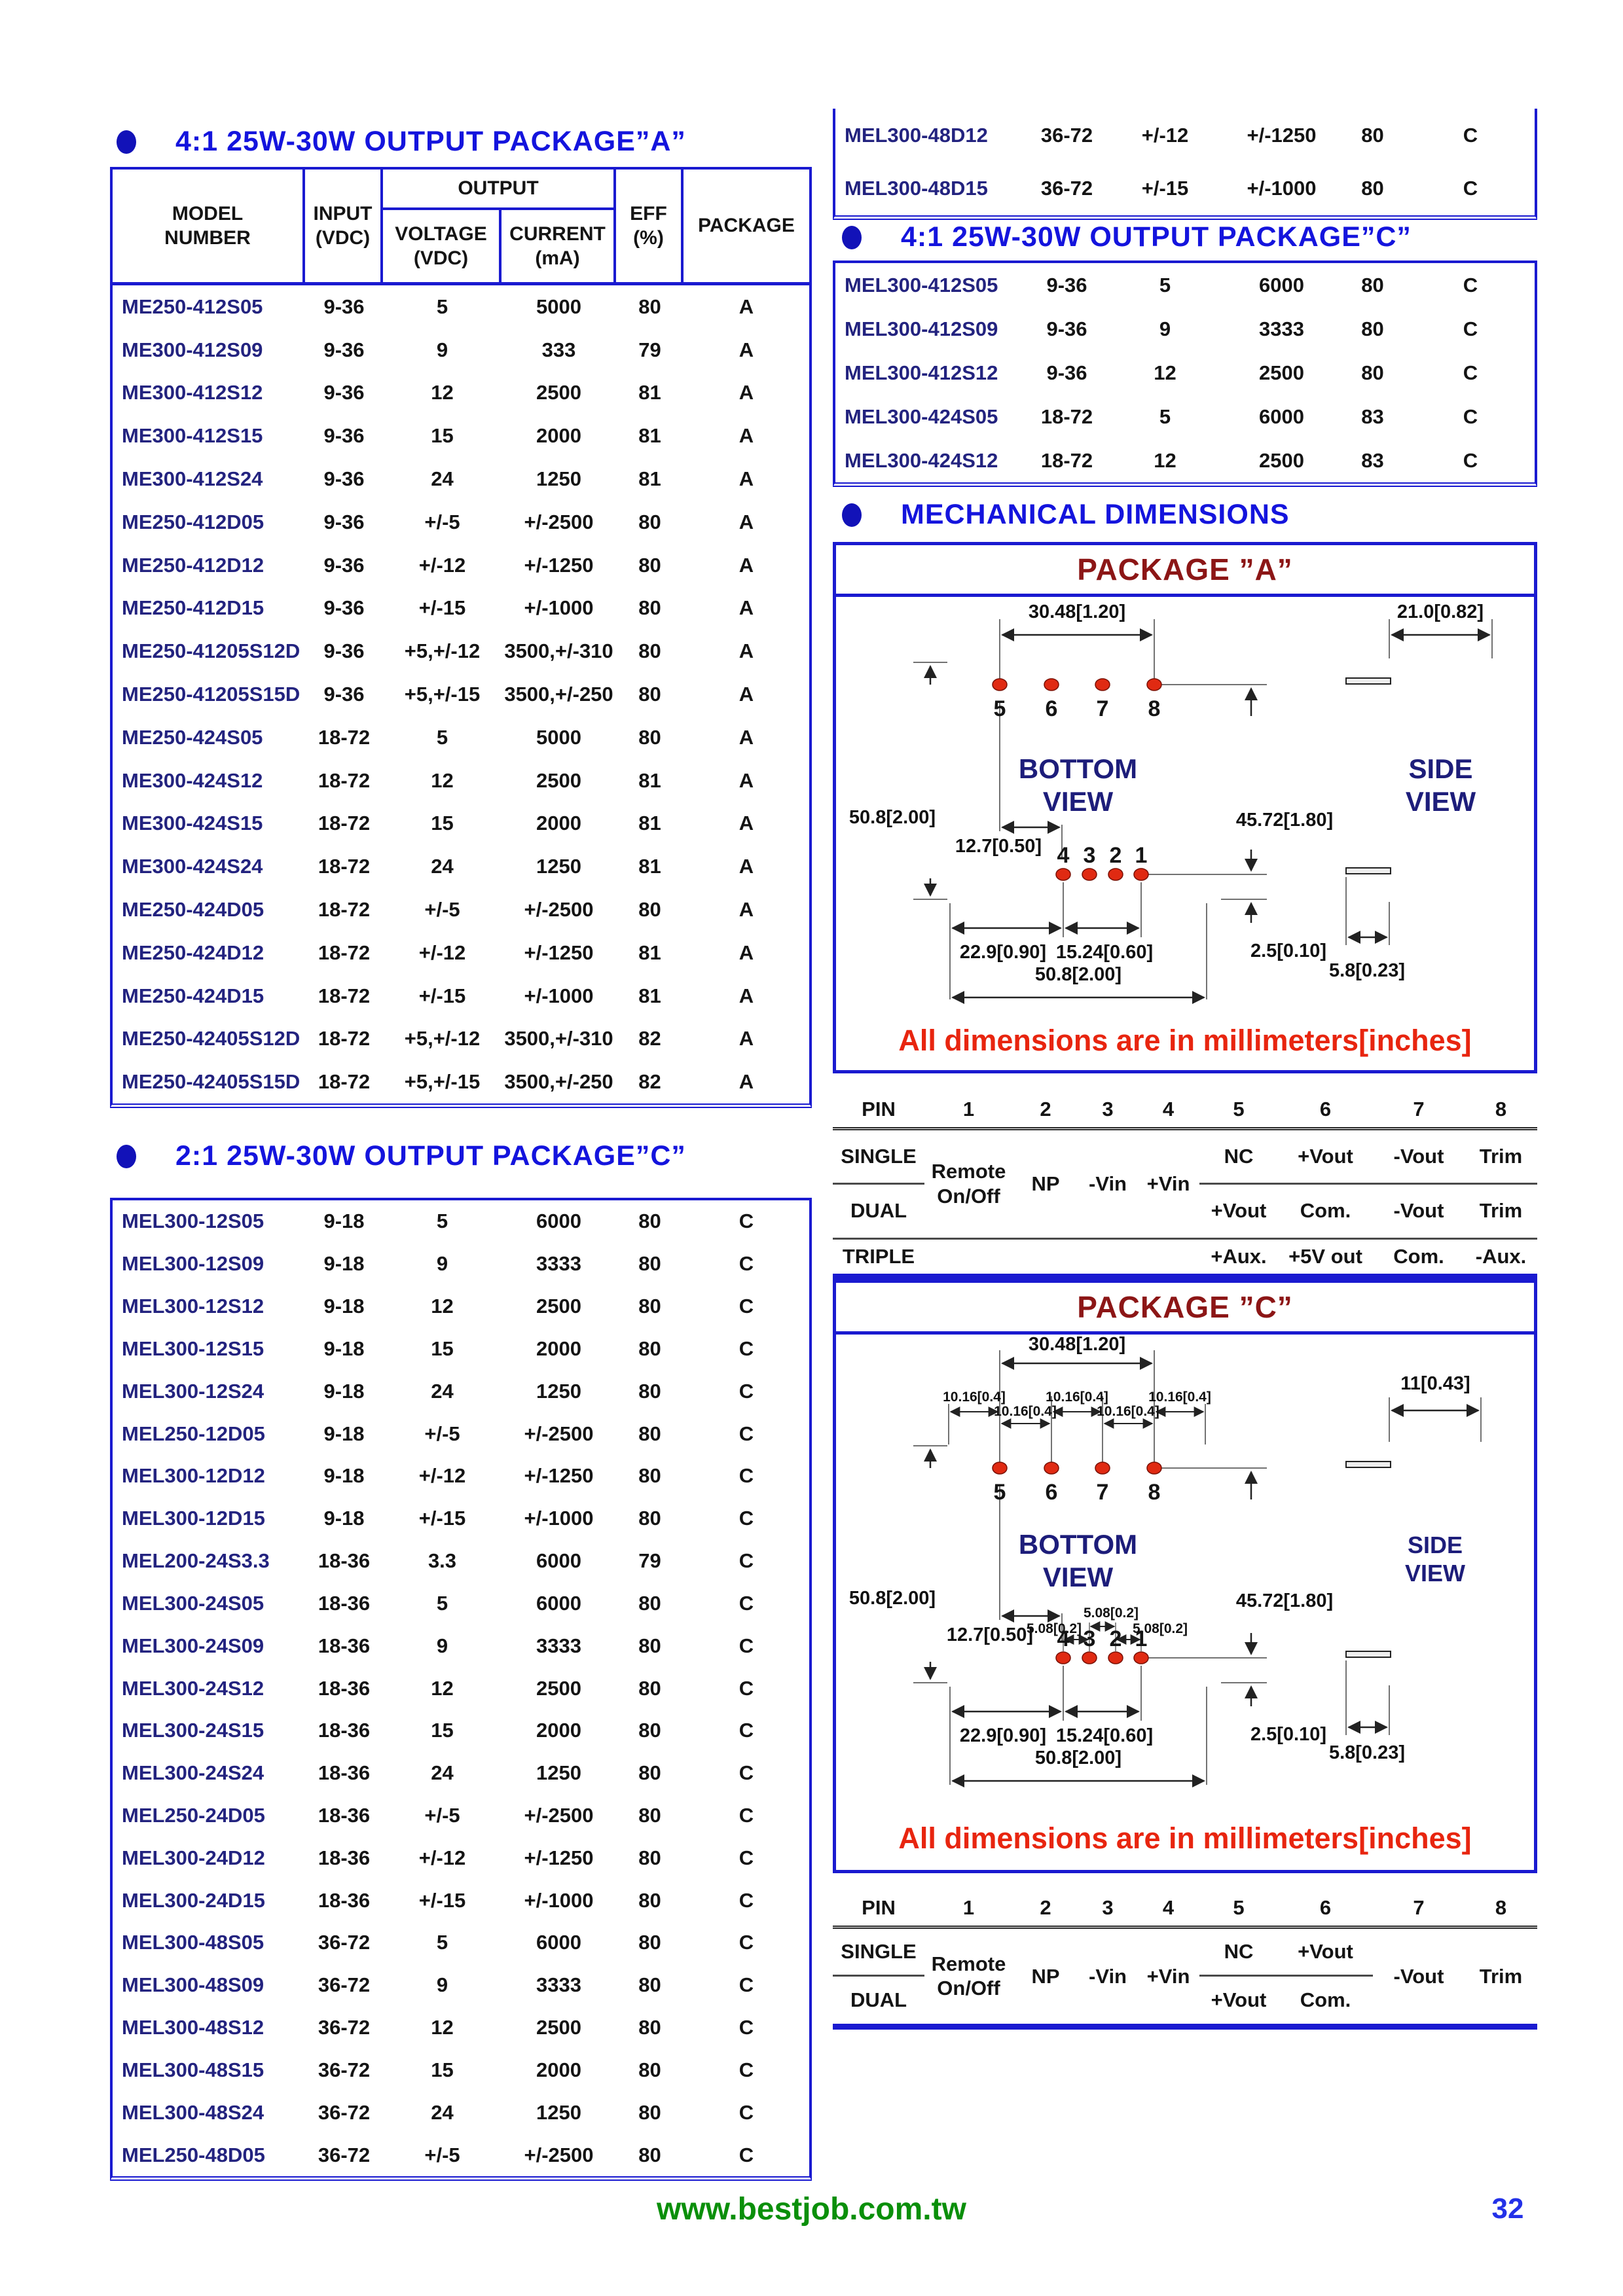  I want to click on pin-cell-nvin: -Vin, so click(1107, 1184).